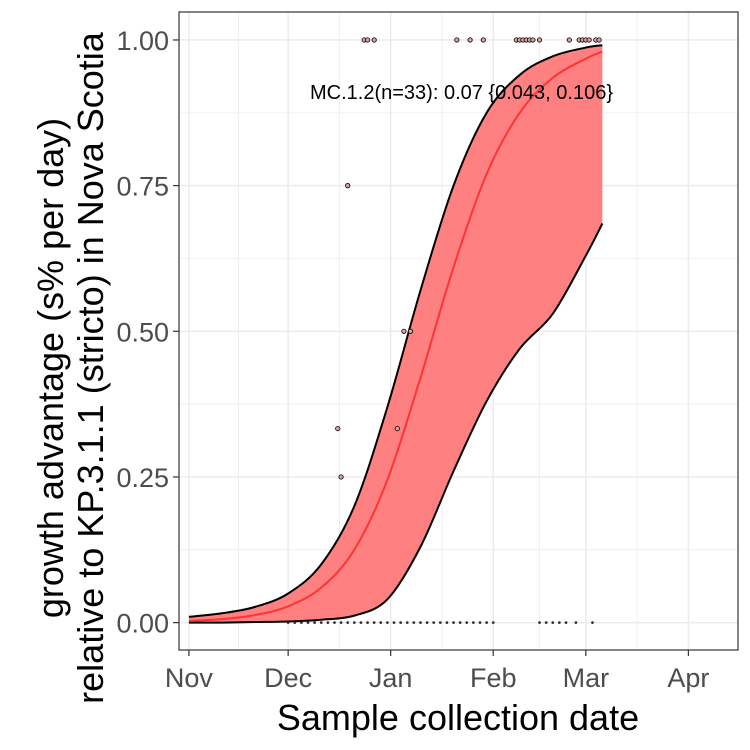  Describe the element at coordinates (461, 93) in the screenshot. I see `estimate-annotation: MC.1.2(n=33): 0.07 {0.043, 0.106}` at that location.